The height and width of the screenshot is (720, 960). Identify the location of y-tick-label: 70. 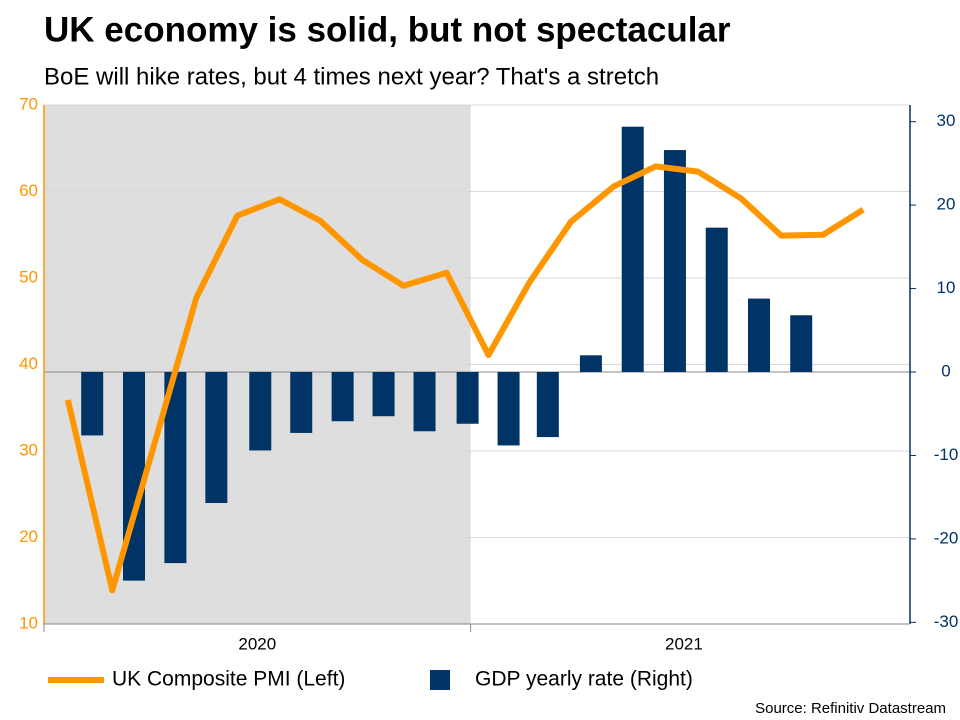
(28, 103).